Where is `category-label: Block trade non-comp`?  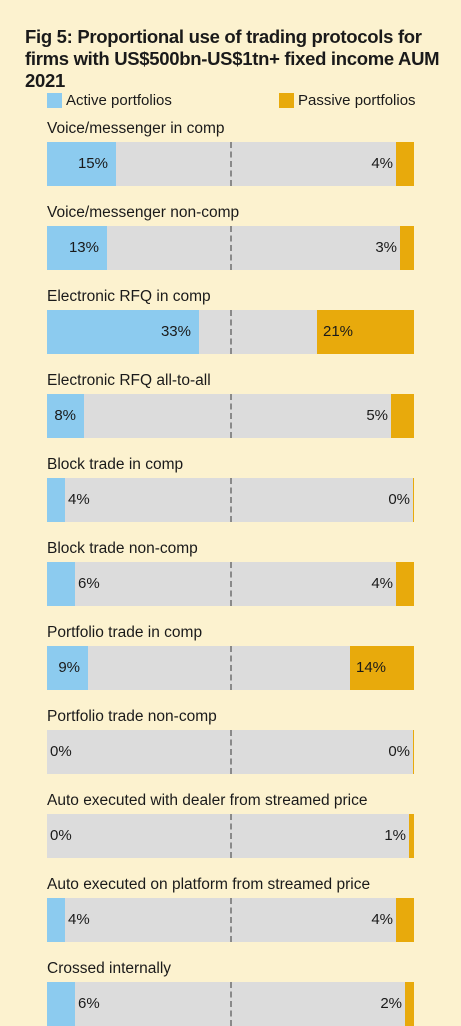
category-label: Block trade non-comp is located at coordinates (122, 548).